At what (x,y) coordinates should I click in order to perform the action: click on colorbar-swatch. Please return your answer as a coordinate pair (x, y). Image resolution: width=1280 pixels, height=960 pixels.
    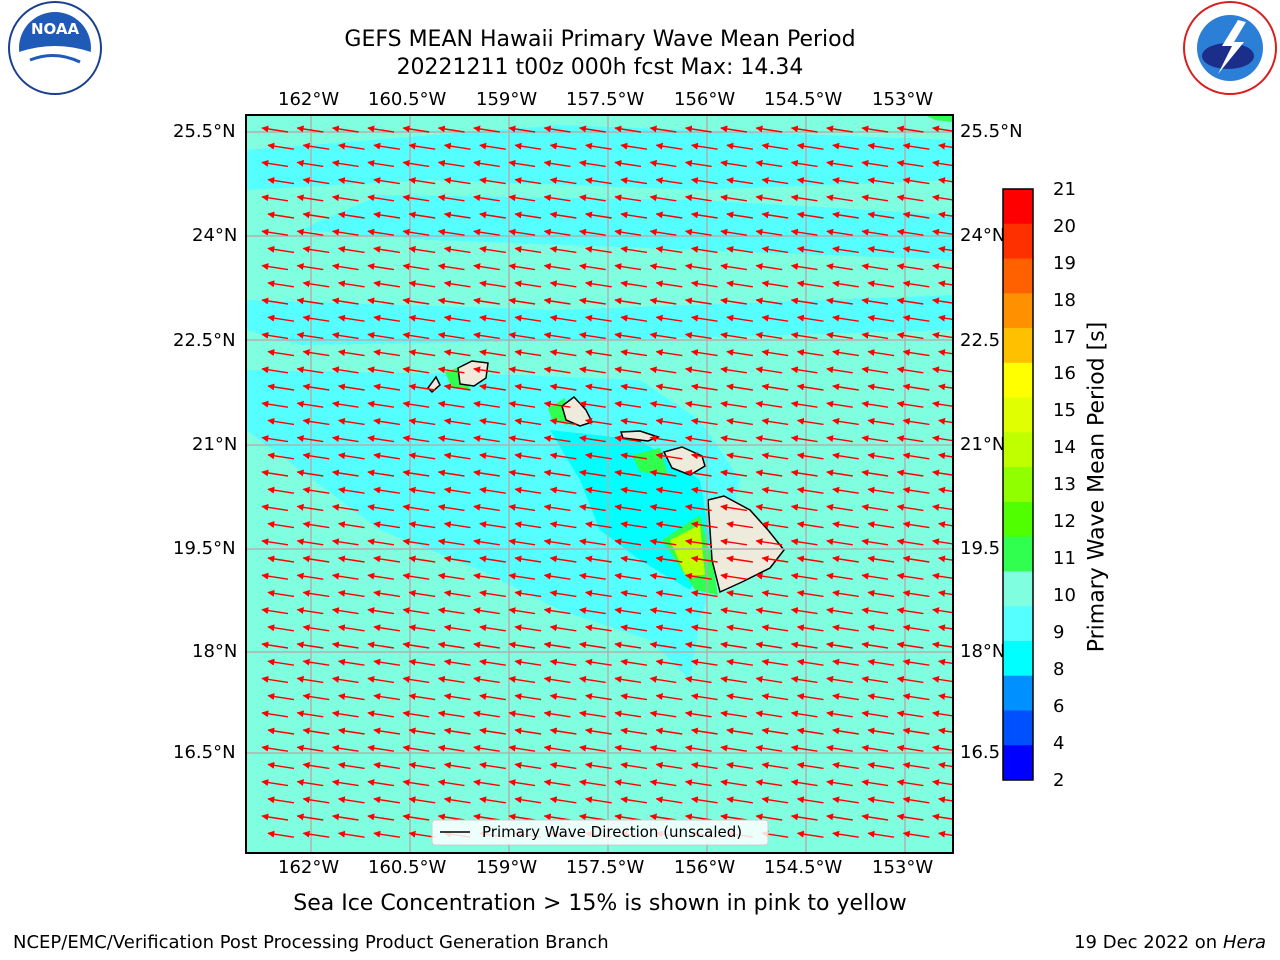
    Looking at the image, I should click on (1018, 346).